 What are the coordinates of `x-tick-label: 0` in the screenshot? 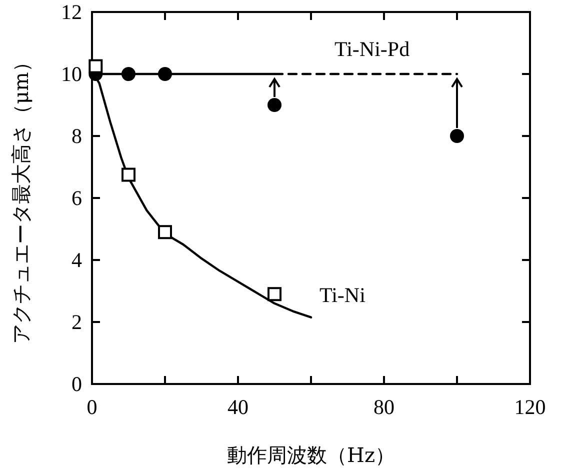 It's located at (92, 407).